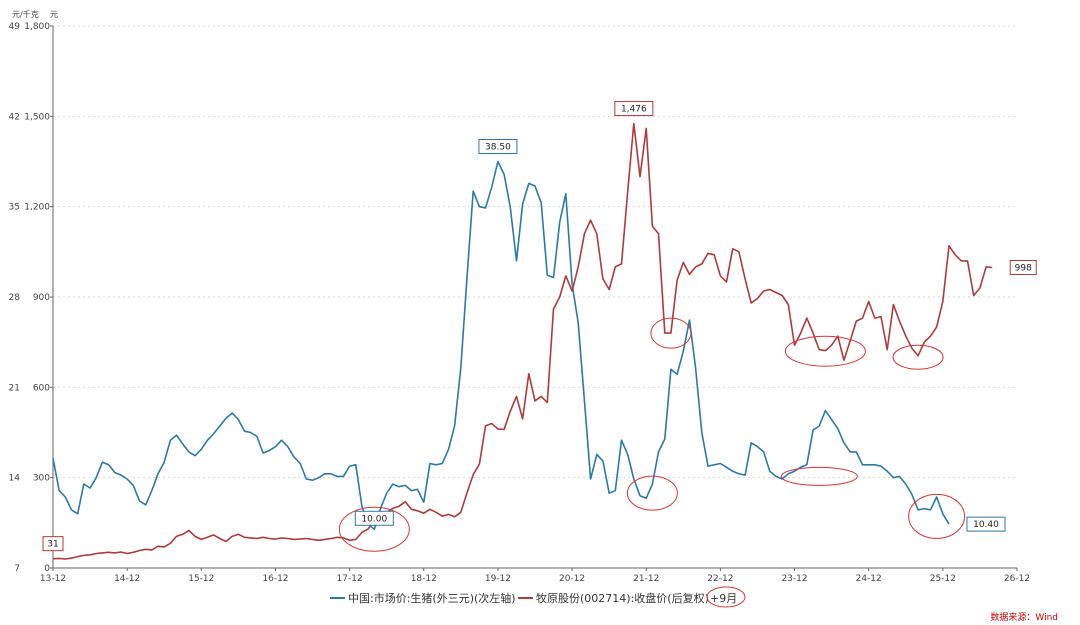 The width and height of the screenshot is (1080, 625). I want to click on x-tick-label: 15-12, so click(201, 579).